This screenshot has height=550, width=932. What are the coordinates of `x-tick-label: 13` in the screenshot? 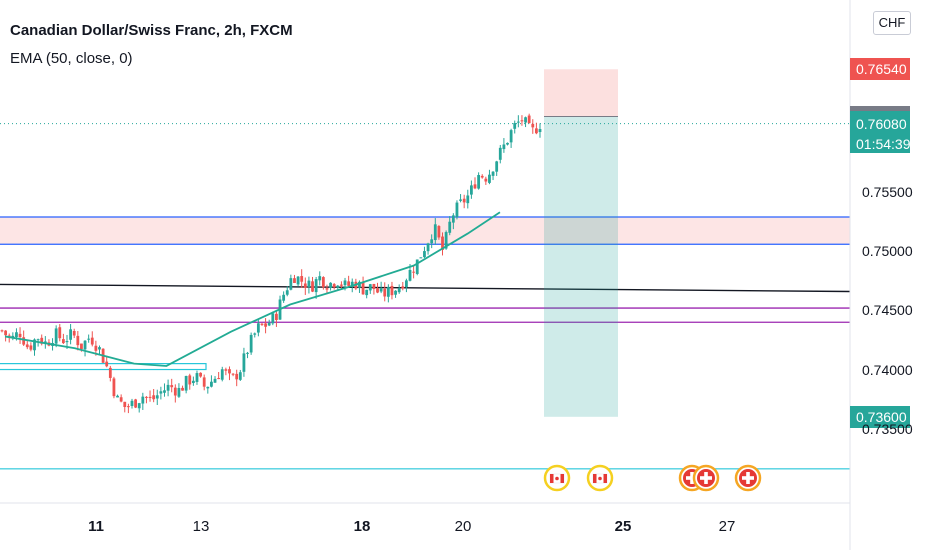 It's located at (201, 526).